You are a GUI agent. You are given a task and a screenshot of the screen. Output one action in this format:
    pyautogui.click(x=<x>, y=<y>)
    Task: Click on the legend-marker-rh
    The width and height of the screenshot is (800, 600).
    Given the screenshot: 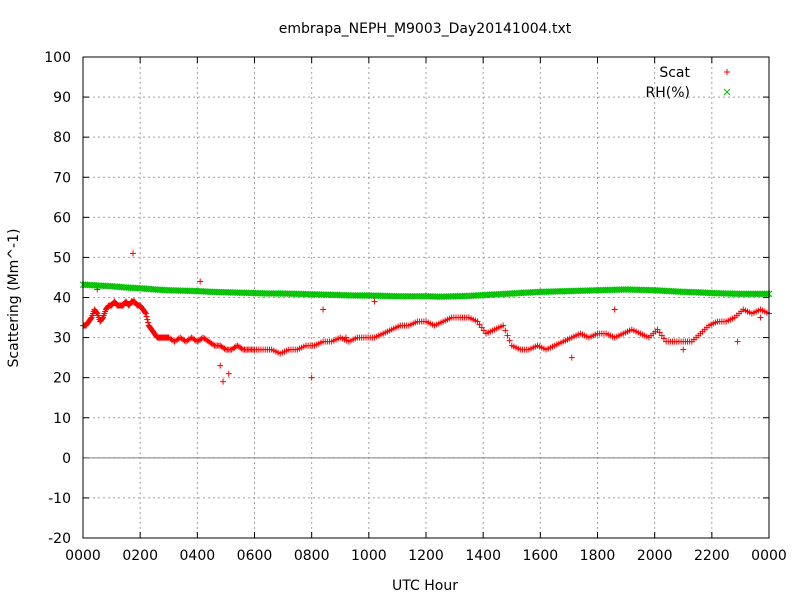 What is the action you would take?
    pyautogui.click(x=727, y=92)
    